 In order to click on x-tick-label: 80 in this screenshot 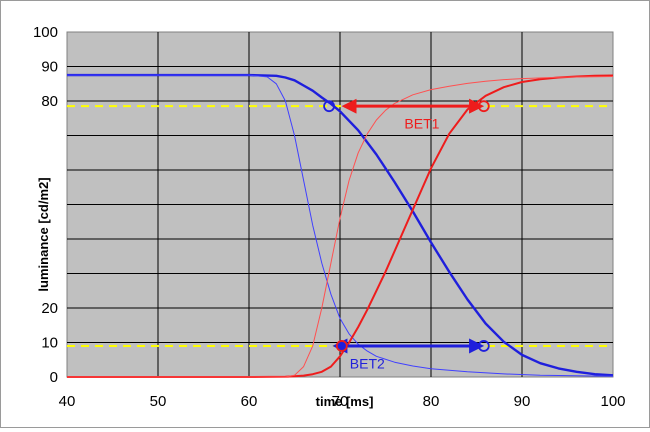, I will do `click(431, 401)`.